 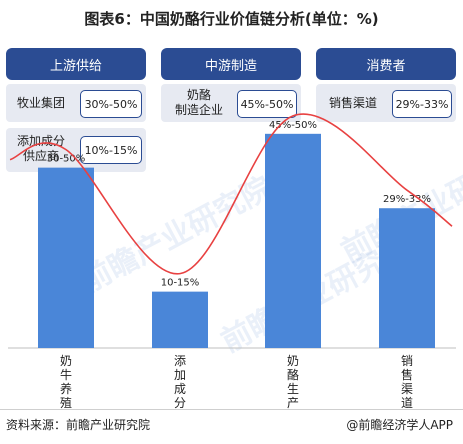 What do you see at coordinates (386, 64) in the screenshot?
I see `stage-header-consumer: 消费者` at bounding box center [386, 64].